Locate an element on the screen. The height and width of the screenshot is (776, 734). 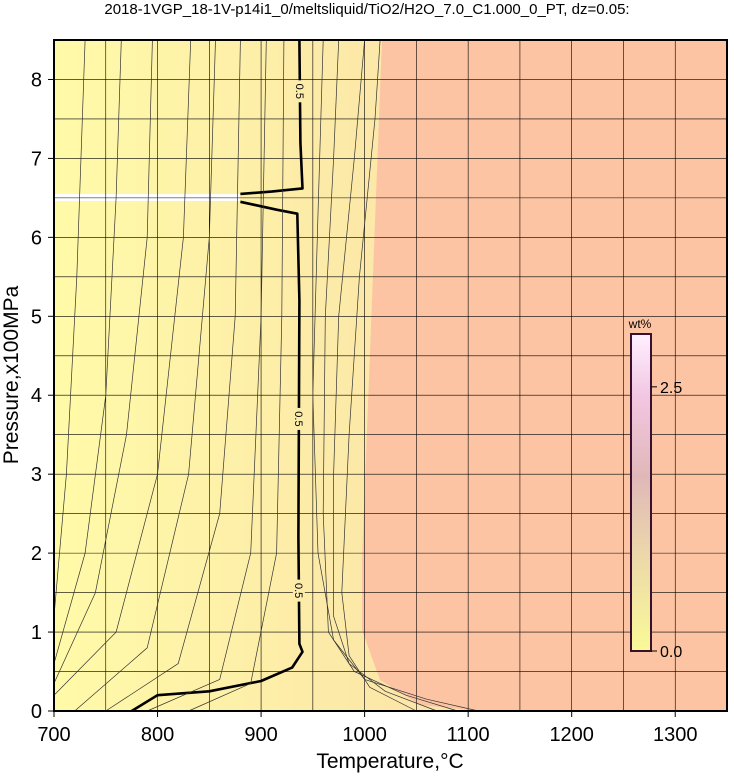
colorbar: wt% 0.0 2.5 is located at coordinates (655, 489).